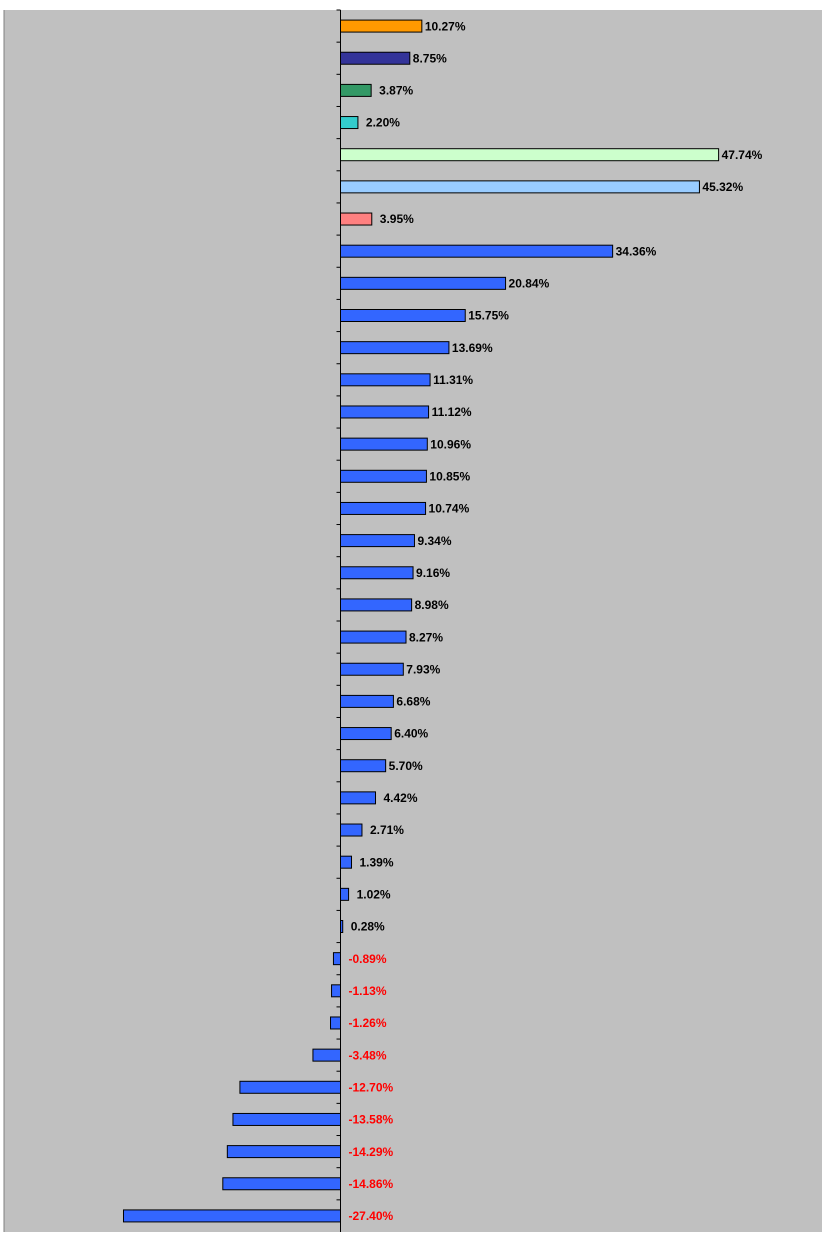 Image resolution: width=822 pixels, height=1235 pixels. Describe the element at coordinates (368, 991) in the screenshot. I see `bar-value-label: -1.13%` at that location.